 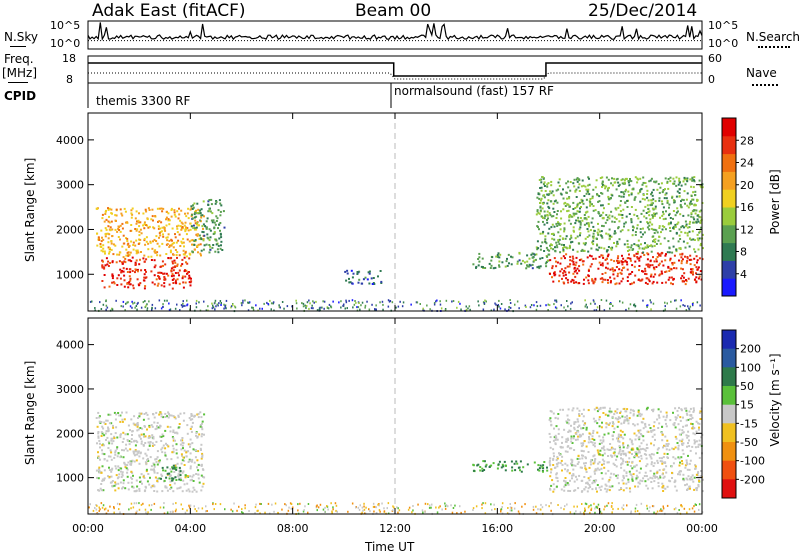 What do you see at coordinates (729, 452) in the screenshot?
I see `colorbar-segment` at bounding box center [729, 452].